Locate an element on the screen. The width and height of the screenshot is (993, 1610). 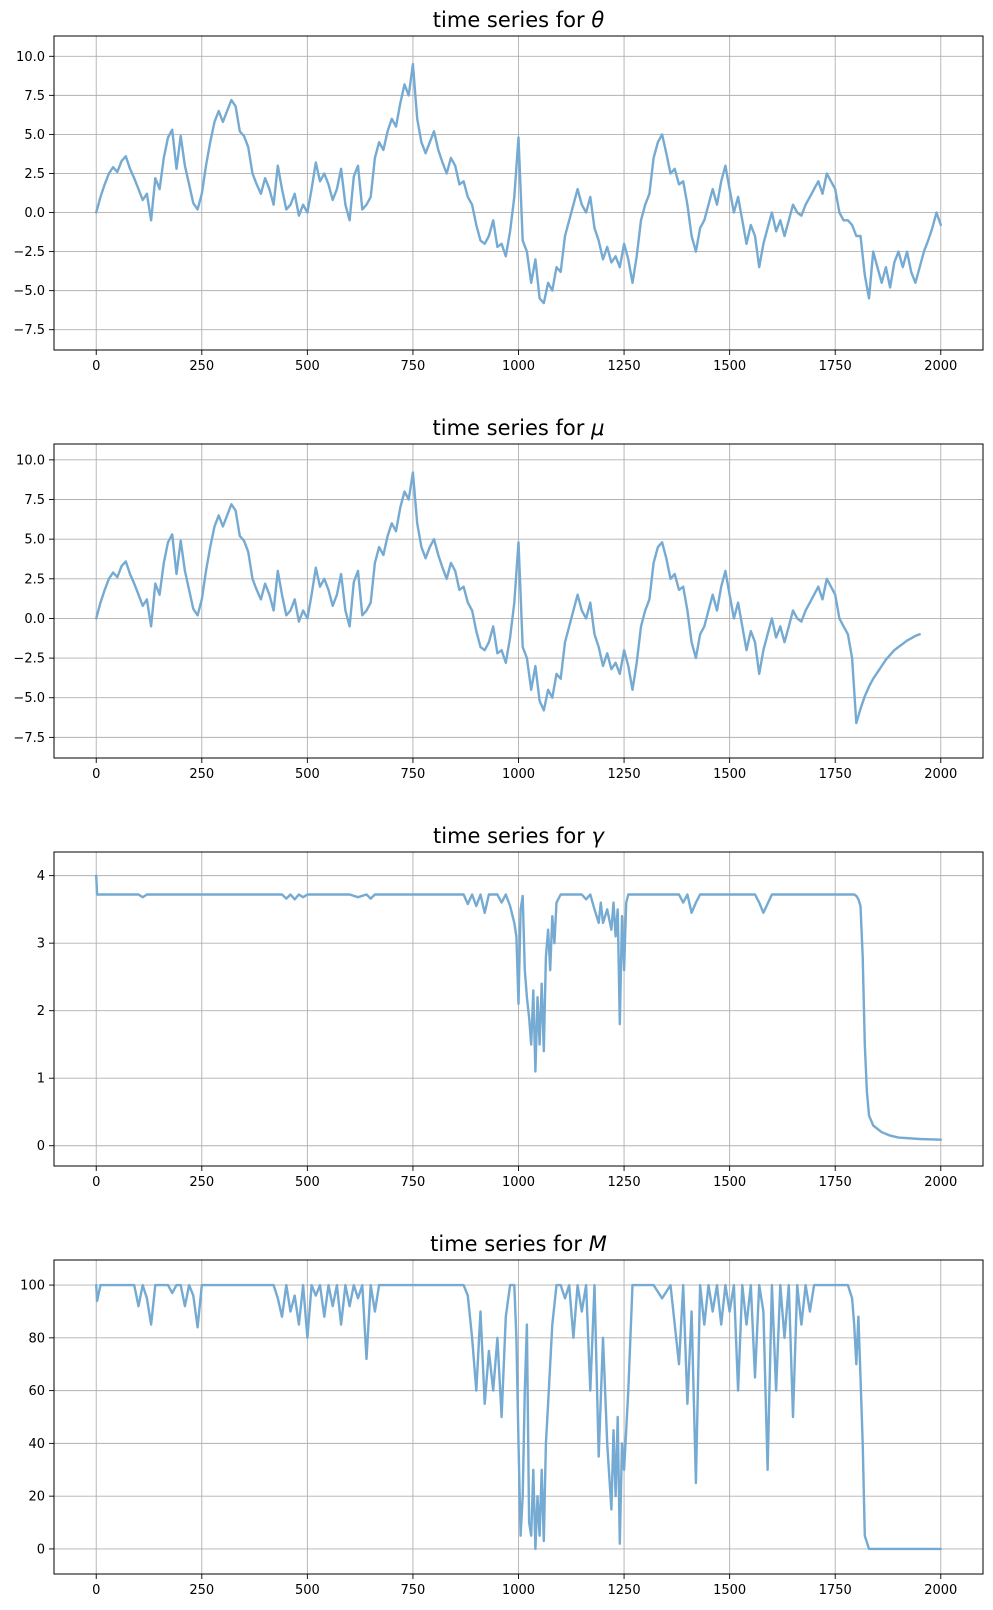
y-tick-label: 4 is located at coordinates (41, 876).